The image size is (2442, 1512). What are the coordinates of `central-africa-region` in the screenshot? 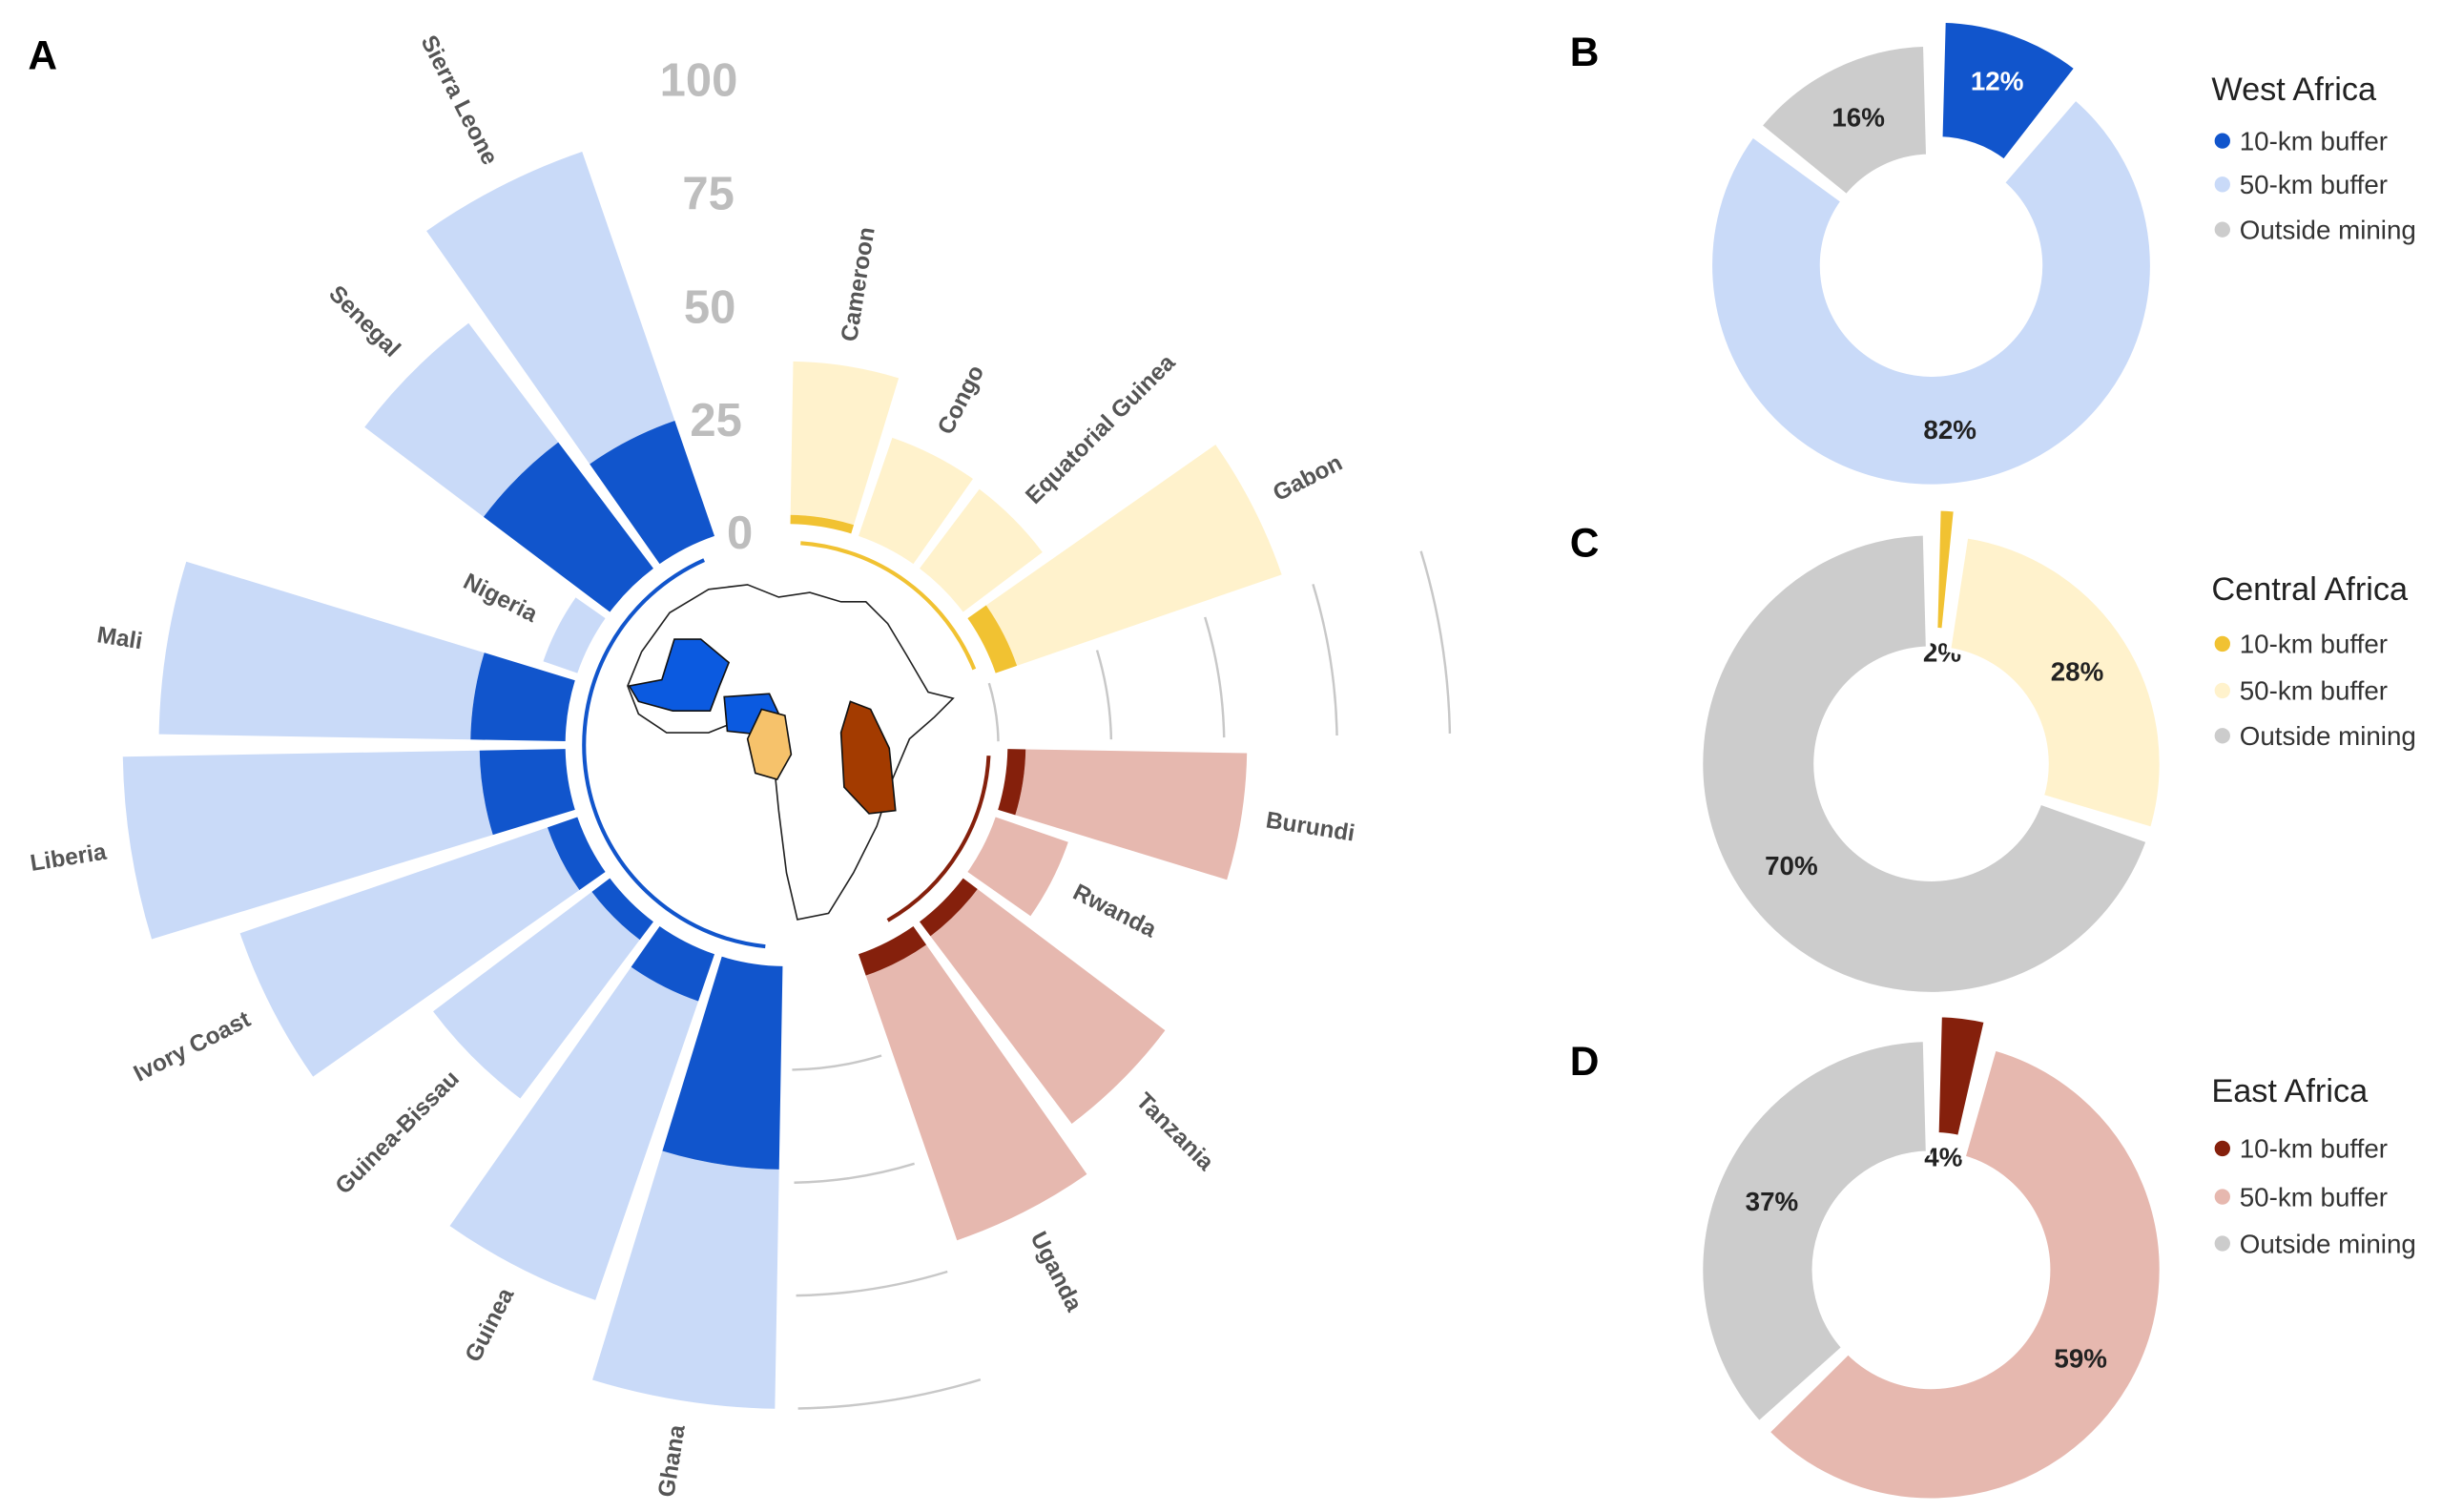 It's located at (769, 744).